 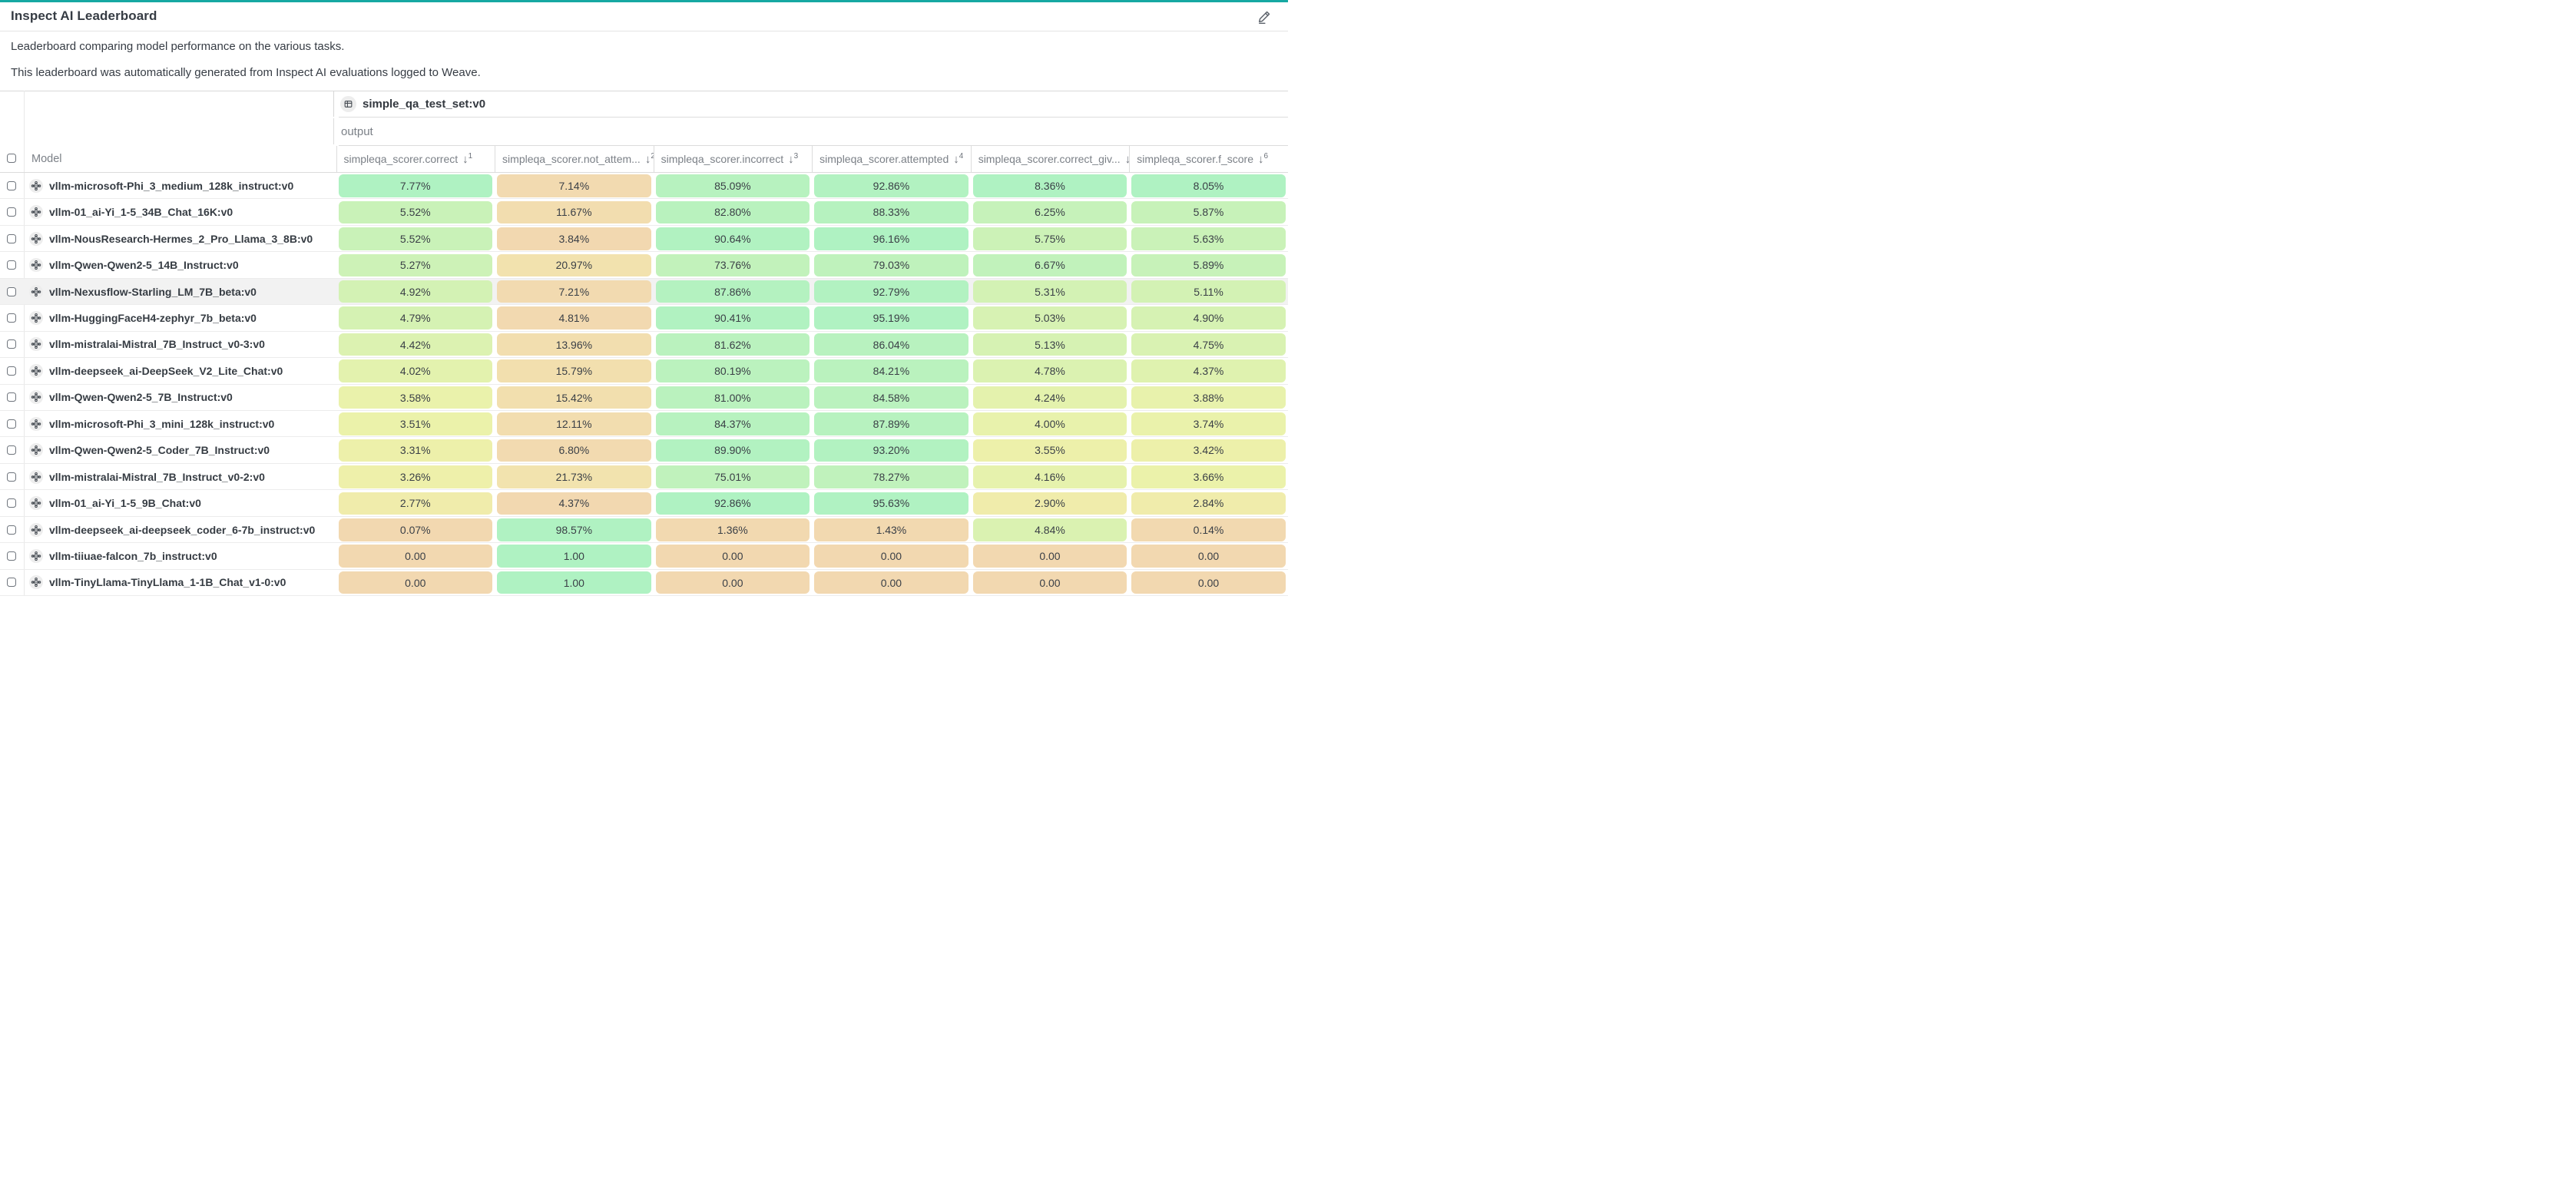 What do you see at coordinates (891, 423) in the screenshot?
I see `score-cell: 87.89%` at bounding box center [891, 423].